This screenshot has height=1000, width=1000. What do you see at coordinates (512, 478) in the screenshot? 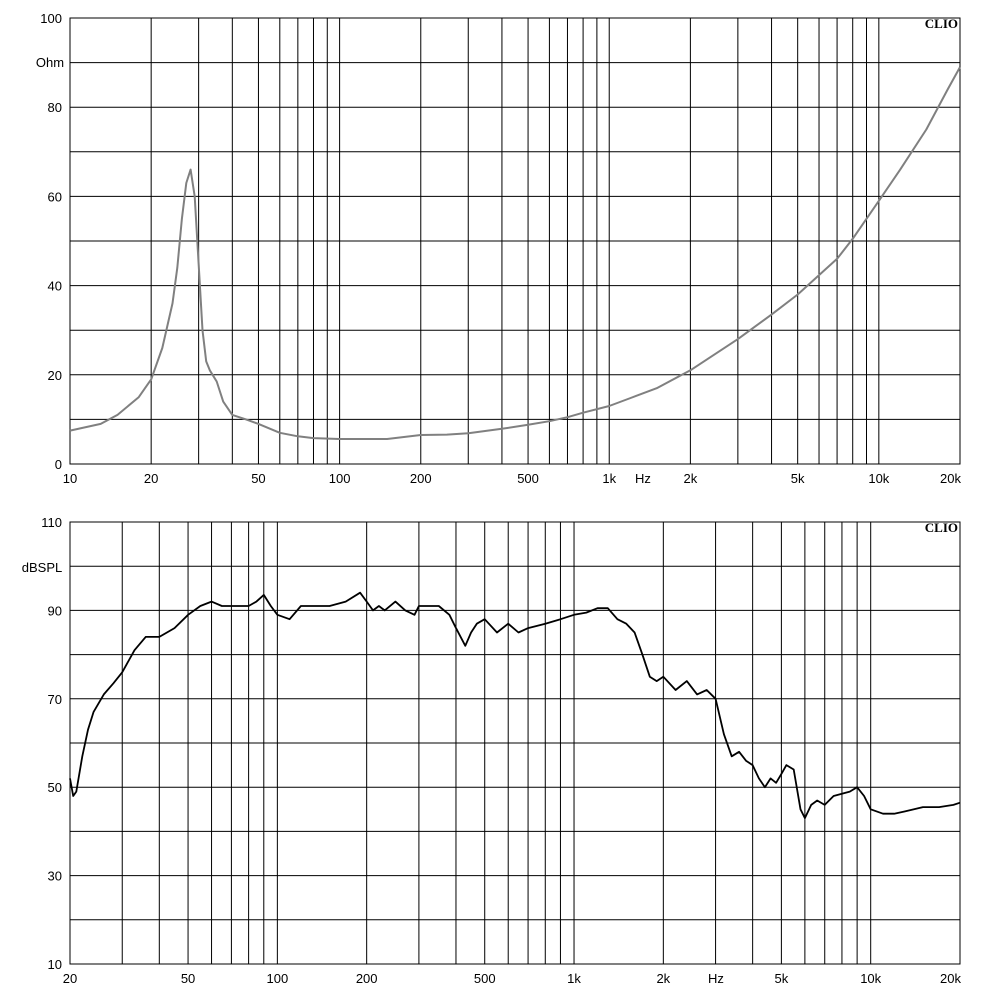
I see `impedance-x-ticks: 10 20 50 100 200 500 1k 2k 5k 10k 20k` at bounding box center [512, 478].